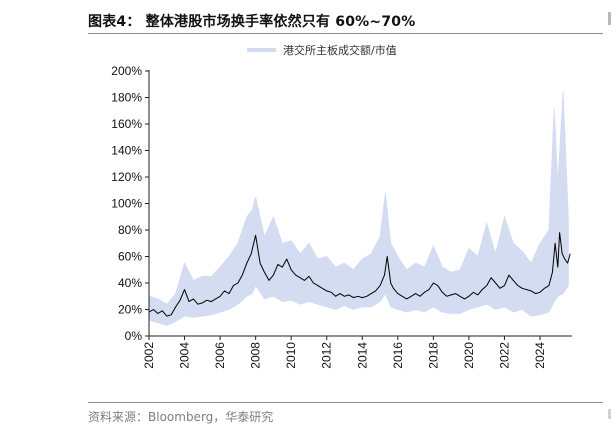 The width and height of the screenshot is (616, 434). What do you see at coordinates (185, 355) in the screenshot?
I see `x-tick-label: 2004` at bounding box center [185, 355].